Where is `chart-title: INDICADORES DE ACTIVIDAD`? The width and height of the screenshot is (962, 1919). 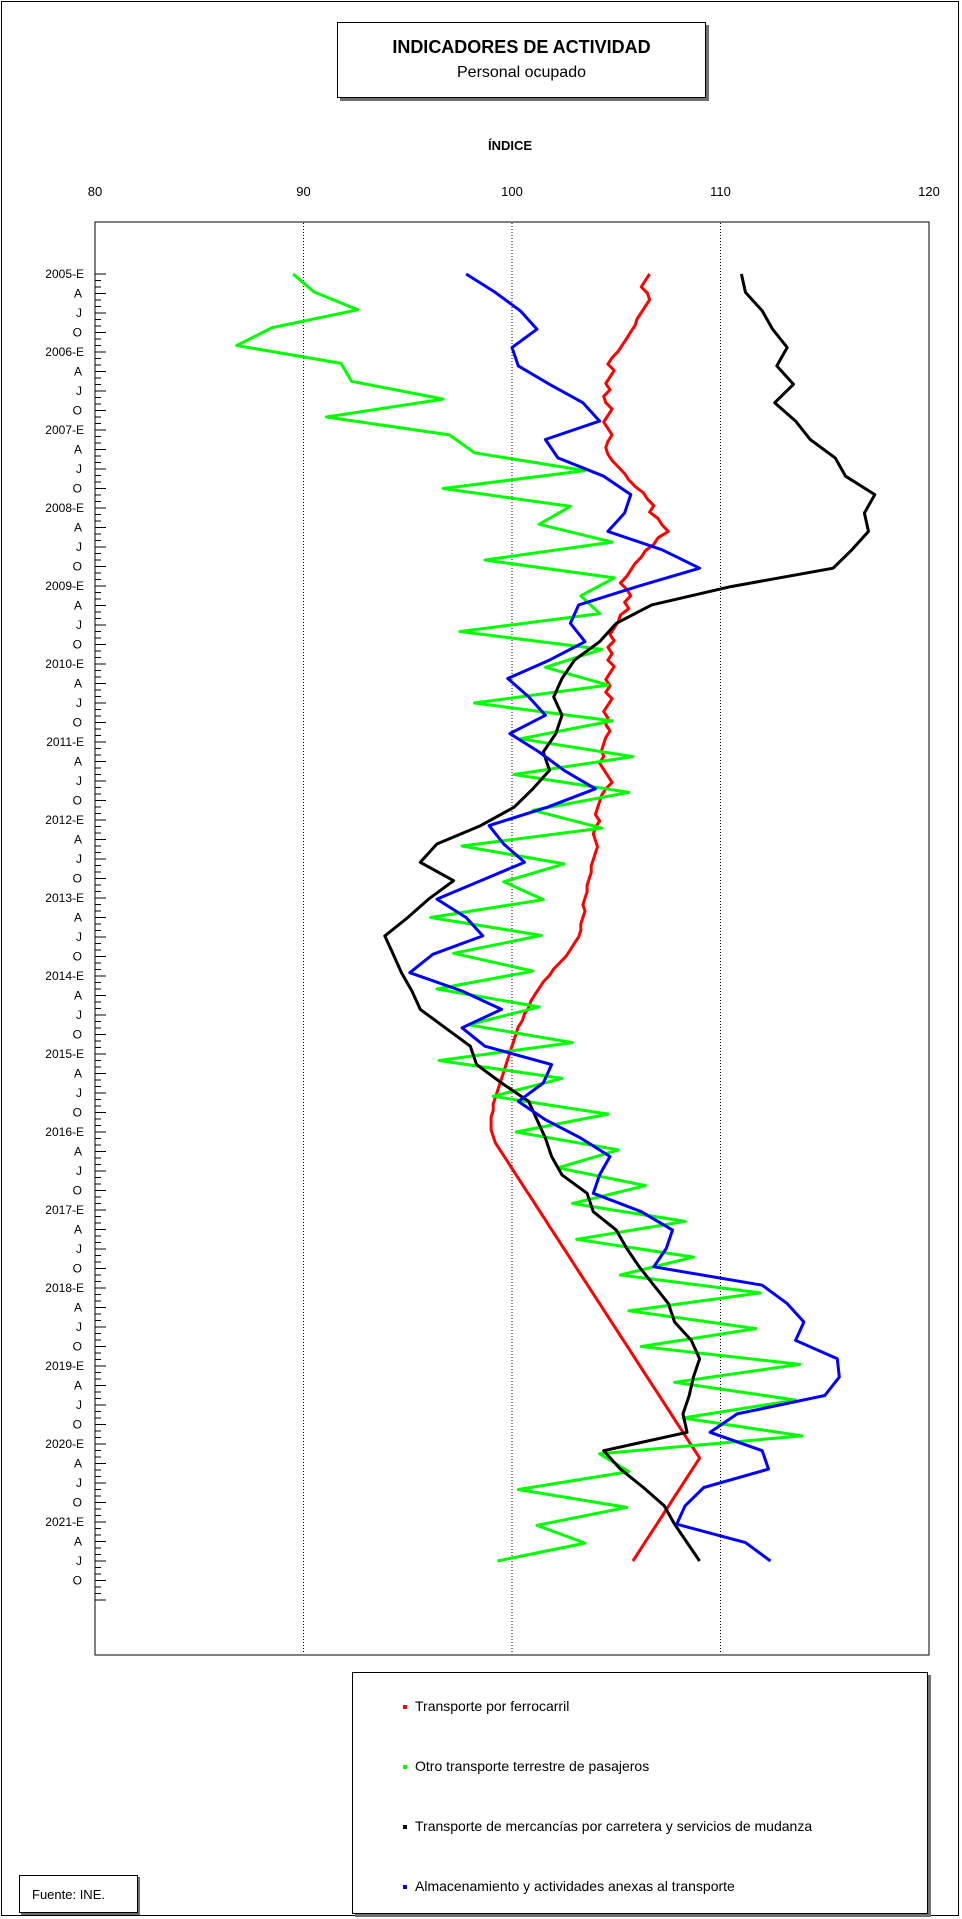
chart-title: INDICADORES DE ACTIVIDAD is located at coordinates (521, 47).